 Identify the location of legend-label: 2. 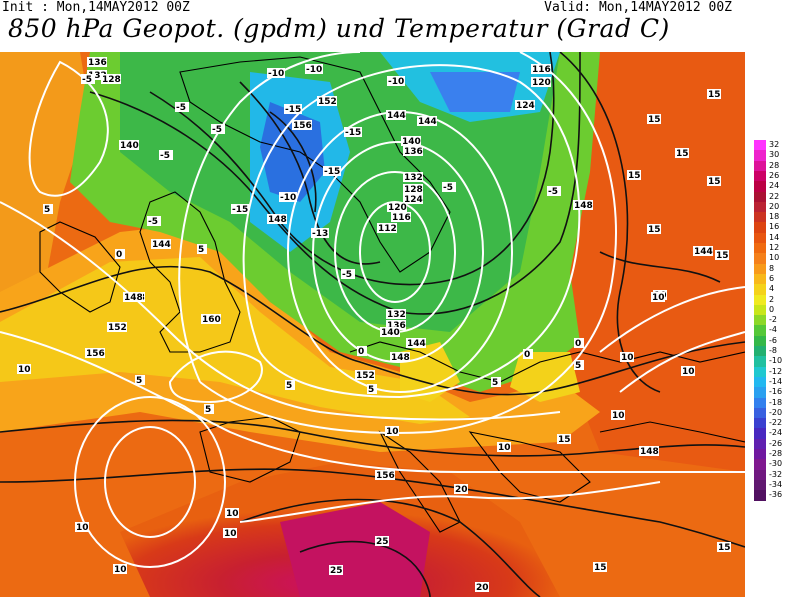
(772, 299).